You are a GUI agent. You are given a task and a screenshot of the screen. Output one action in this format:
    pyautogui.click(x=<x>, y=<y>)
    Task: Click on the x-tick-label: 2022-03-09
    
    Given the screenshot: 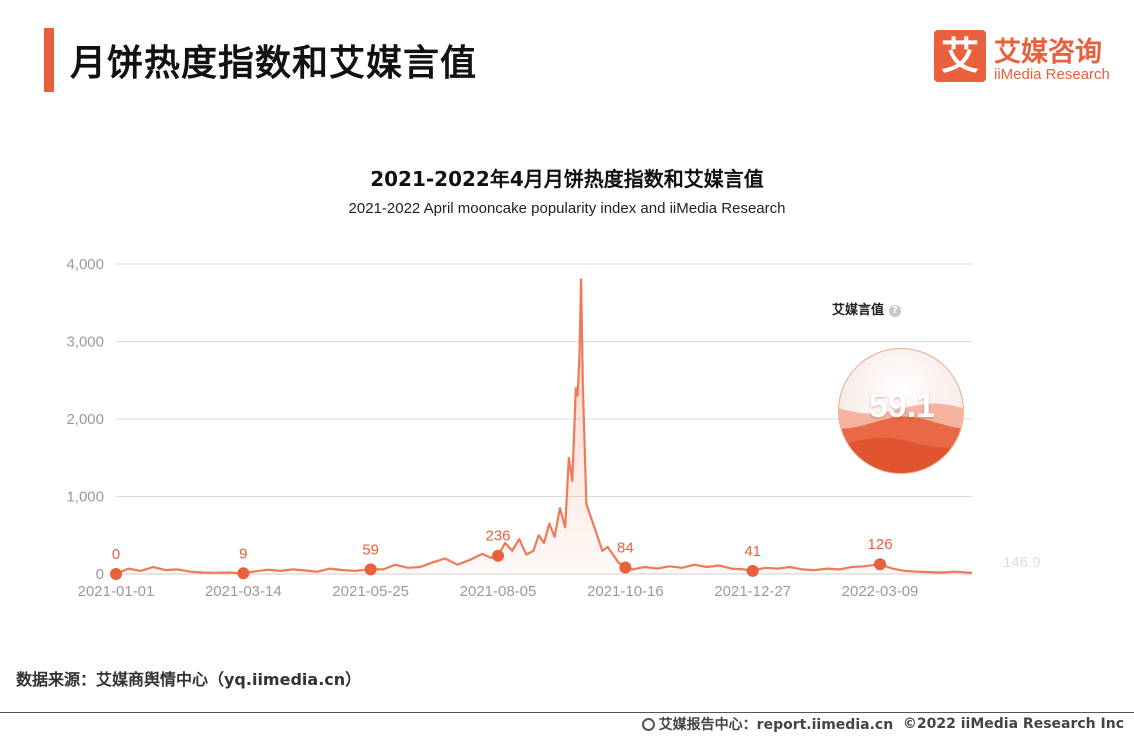 What is the action you would take?
    pyautogui.click(x=880, y=591)
    